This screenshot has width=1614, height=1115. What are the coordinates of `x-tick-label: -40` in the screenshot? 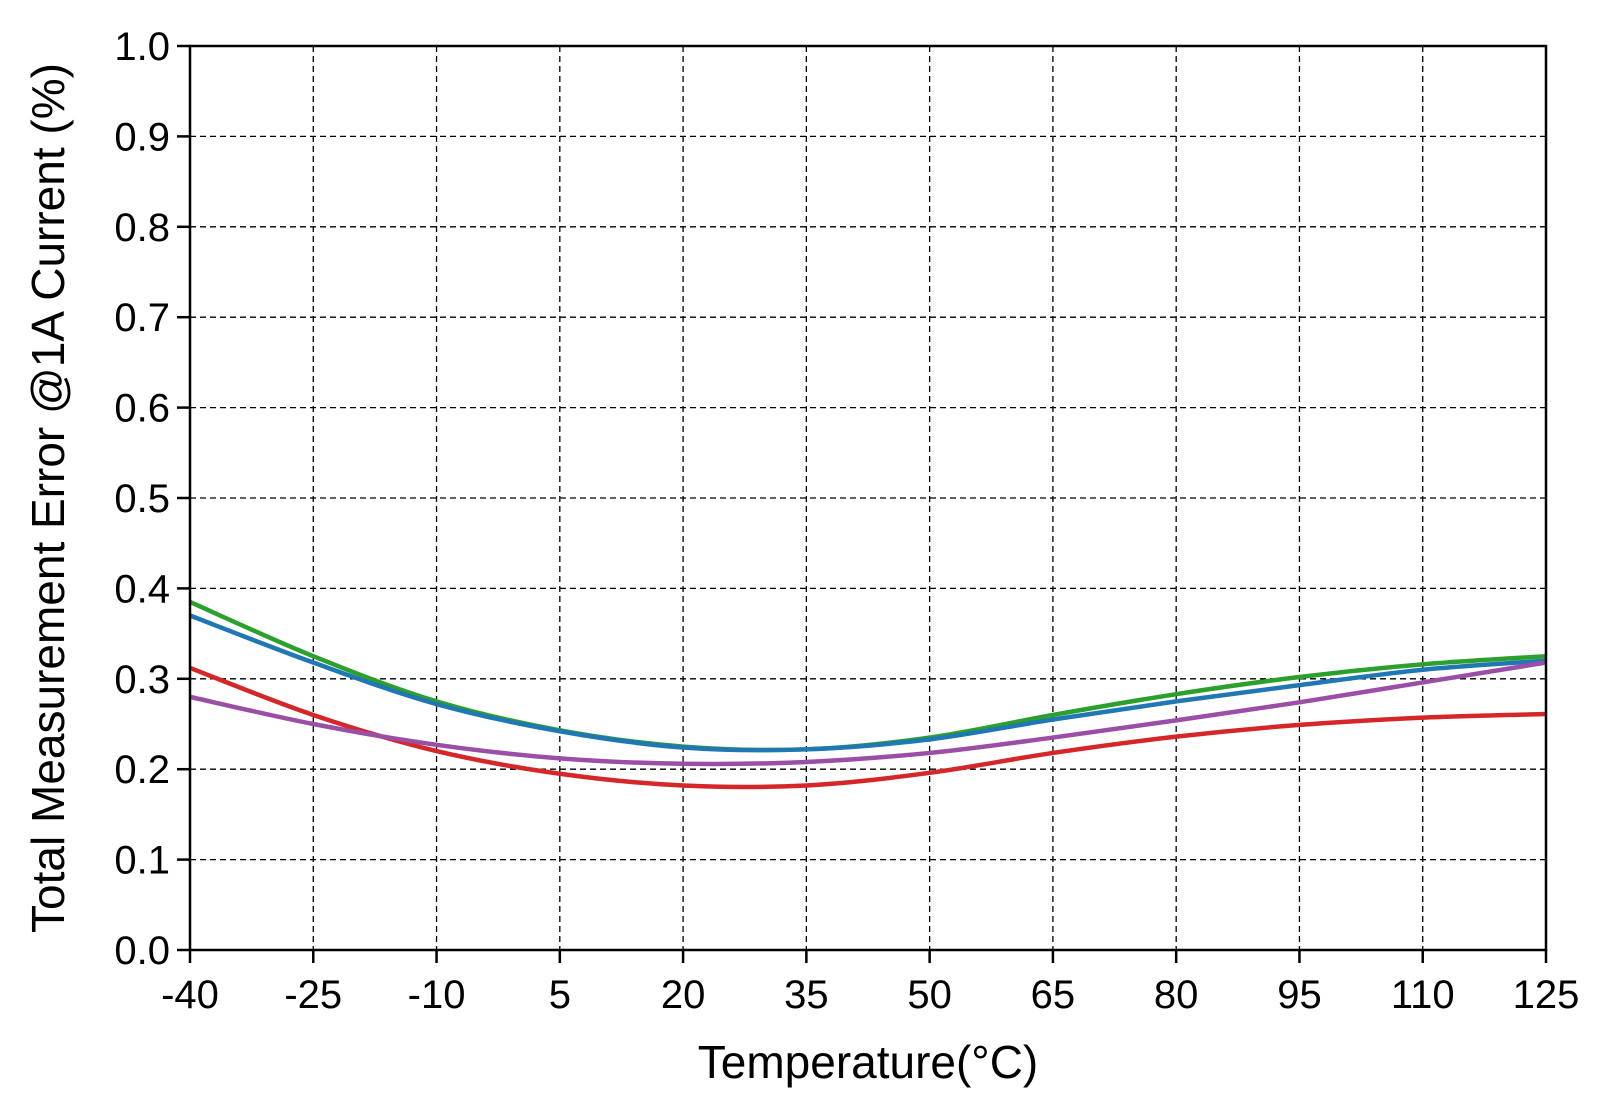 It's located at (190, 995).